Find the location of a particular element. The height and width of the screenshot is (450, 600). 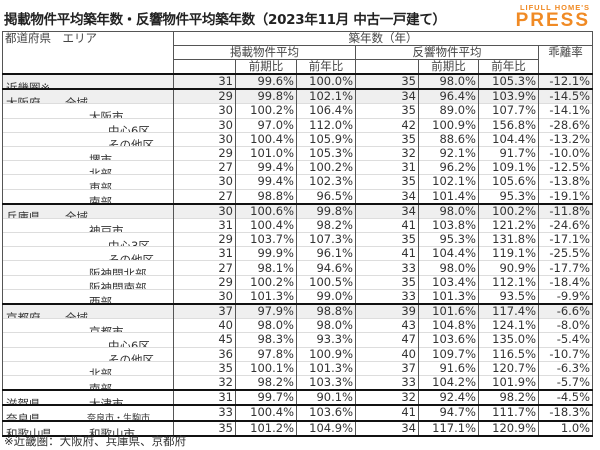

response-qoq-cell: 104.4% is located at coordinates (448, 253).